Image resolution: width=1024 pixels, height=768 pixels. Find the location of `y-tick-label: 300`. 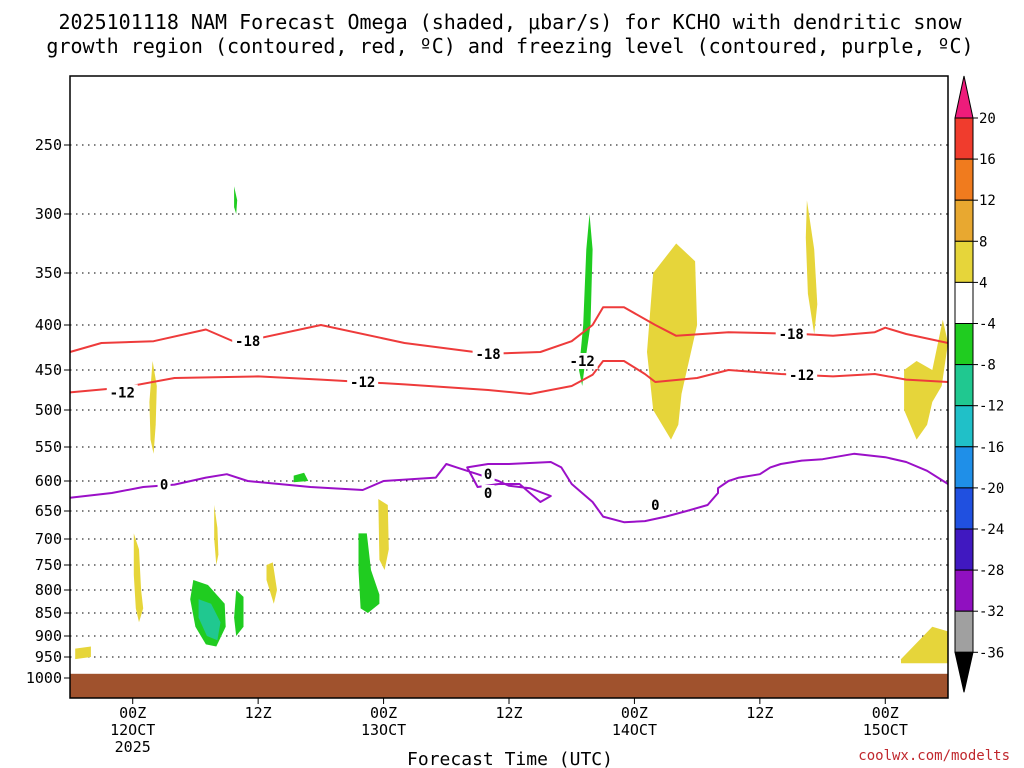

y-tick-label: 300 is located at coordinates (48, 214).